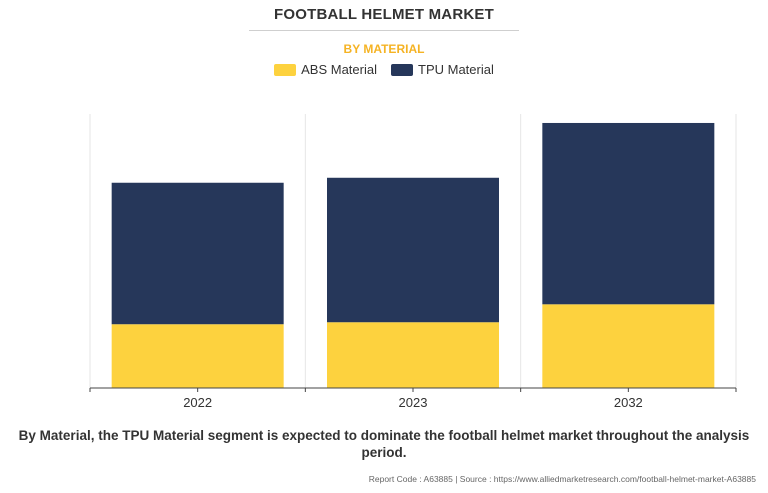 The image size is (768, 493). Describe the element at coordinates (197, 402) in the screenshot. I see `x-tick-label-2022: 2022` at that location.